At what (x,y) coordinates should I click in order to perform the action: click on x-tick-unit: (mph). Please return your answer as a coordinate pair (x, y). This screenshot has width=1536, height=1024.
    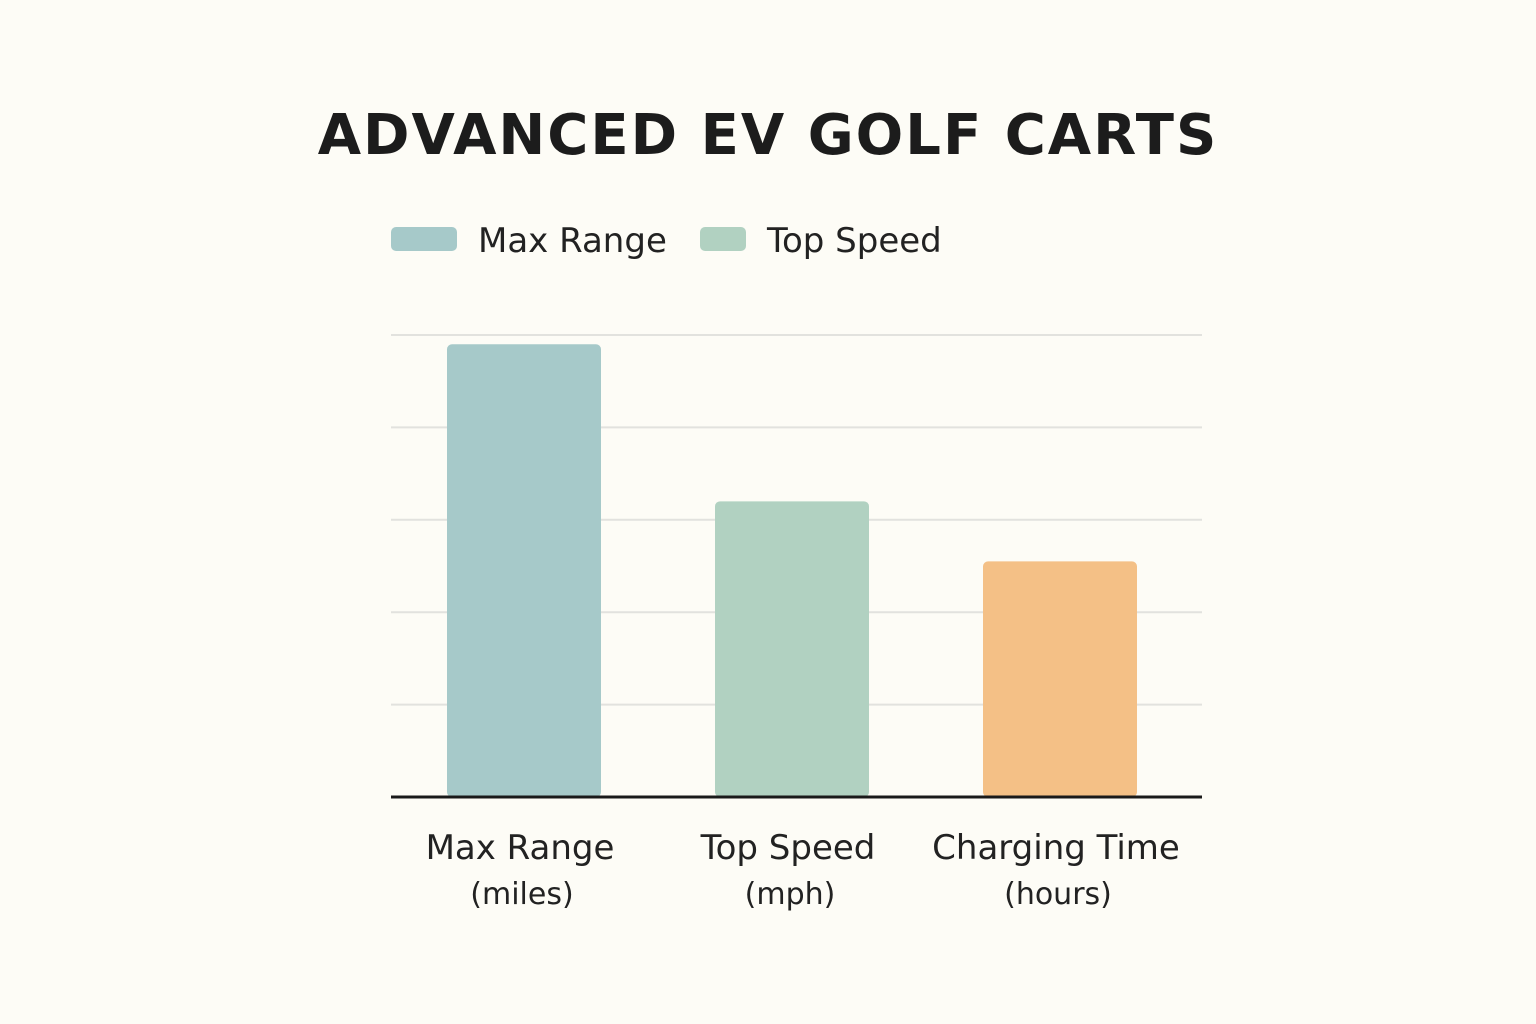
    Looking at the image, I should click on (790, 894).